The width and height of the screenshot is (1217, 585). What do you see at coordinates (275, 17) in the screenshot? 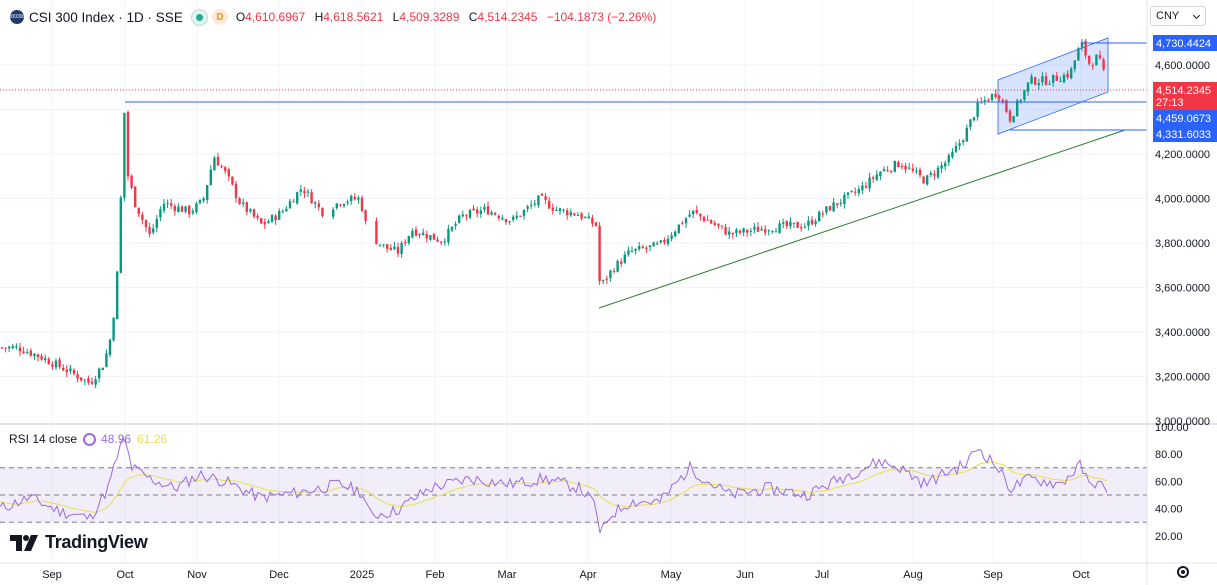
I see `open-value: 4,610.6967` at bounding box center [275, 17].